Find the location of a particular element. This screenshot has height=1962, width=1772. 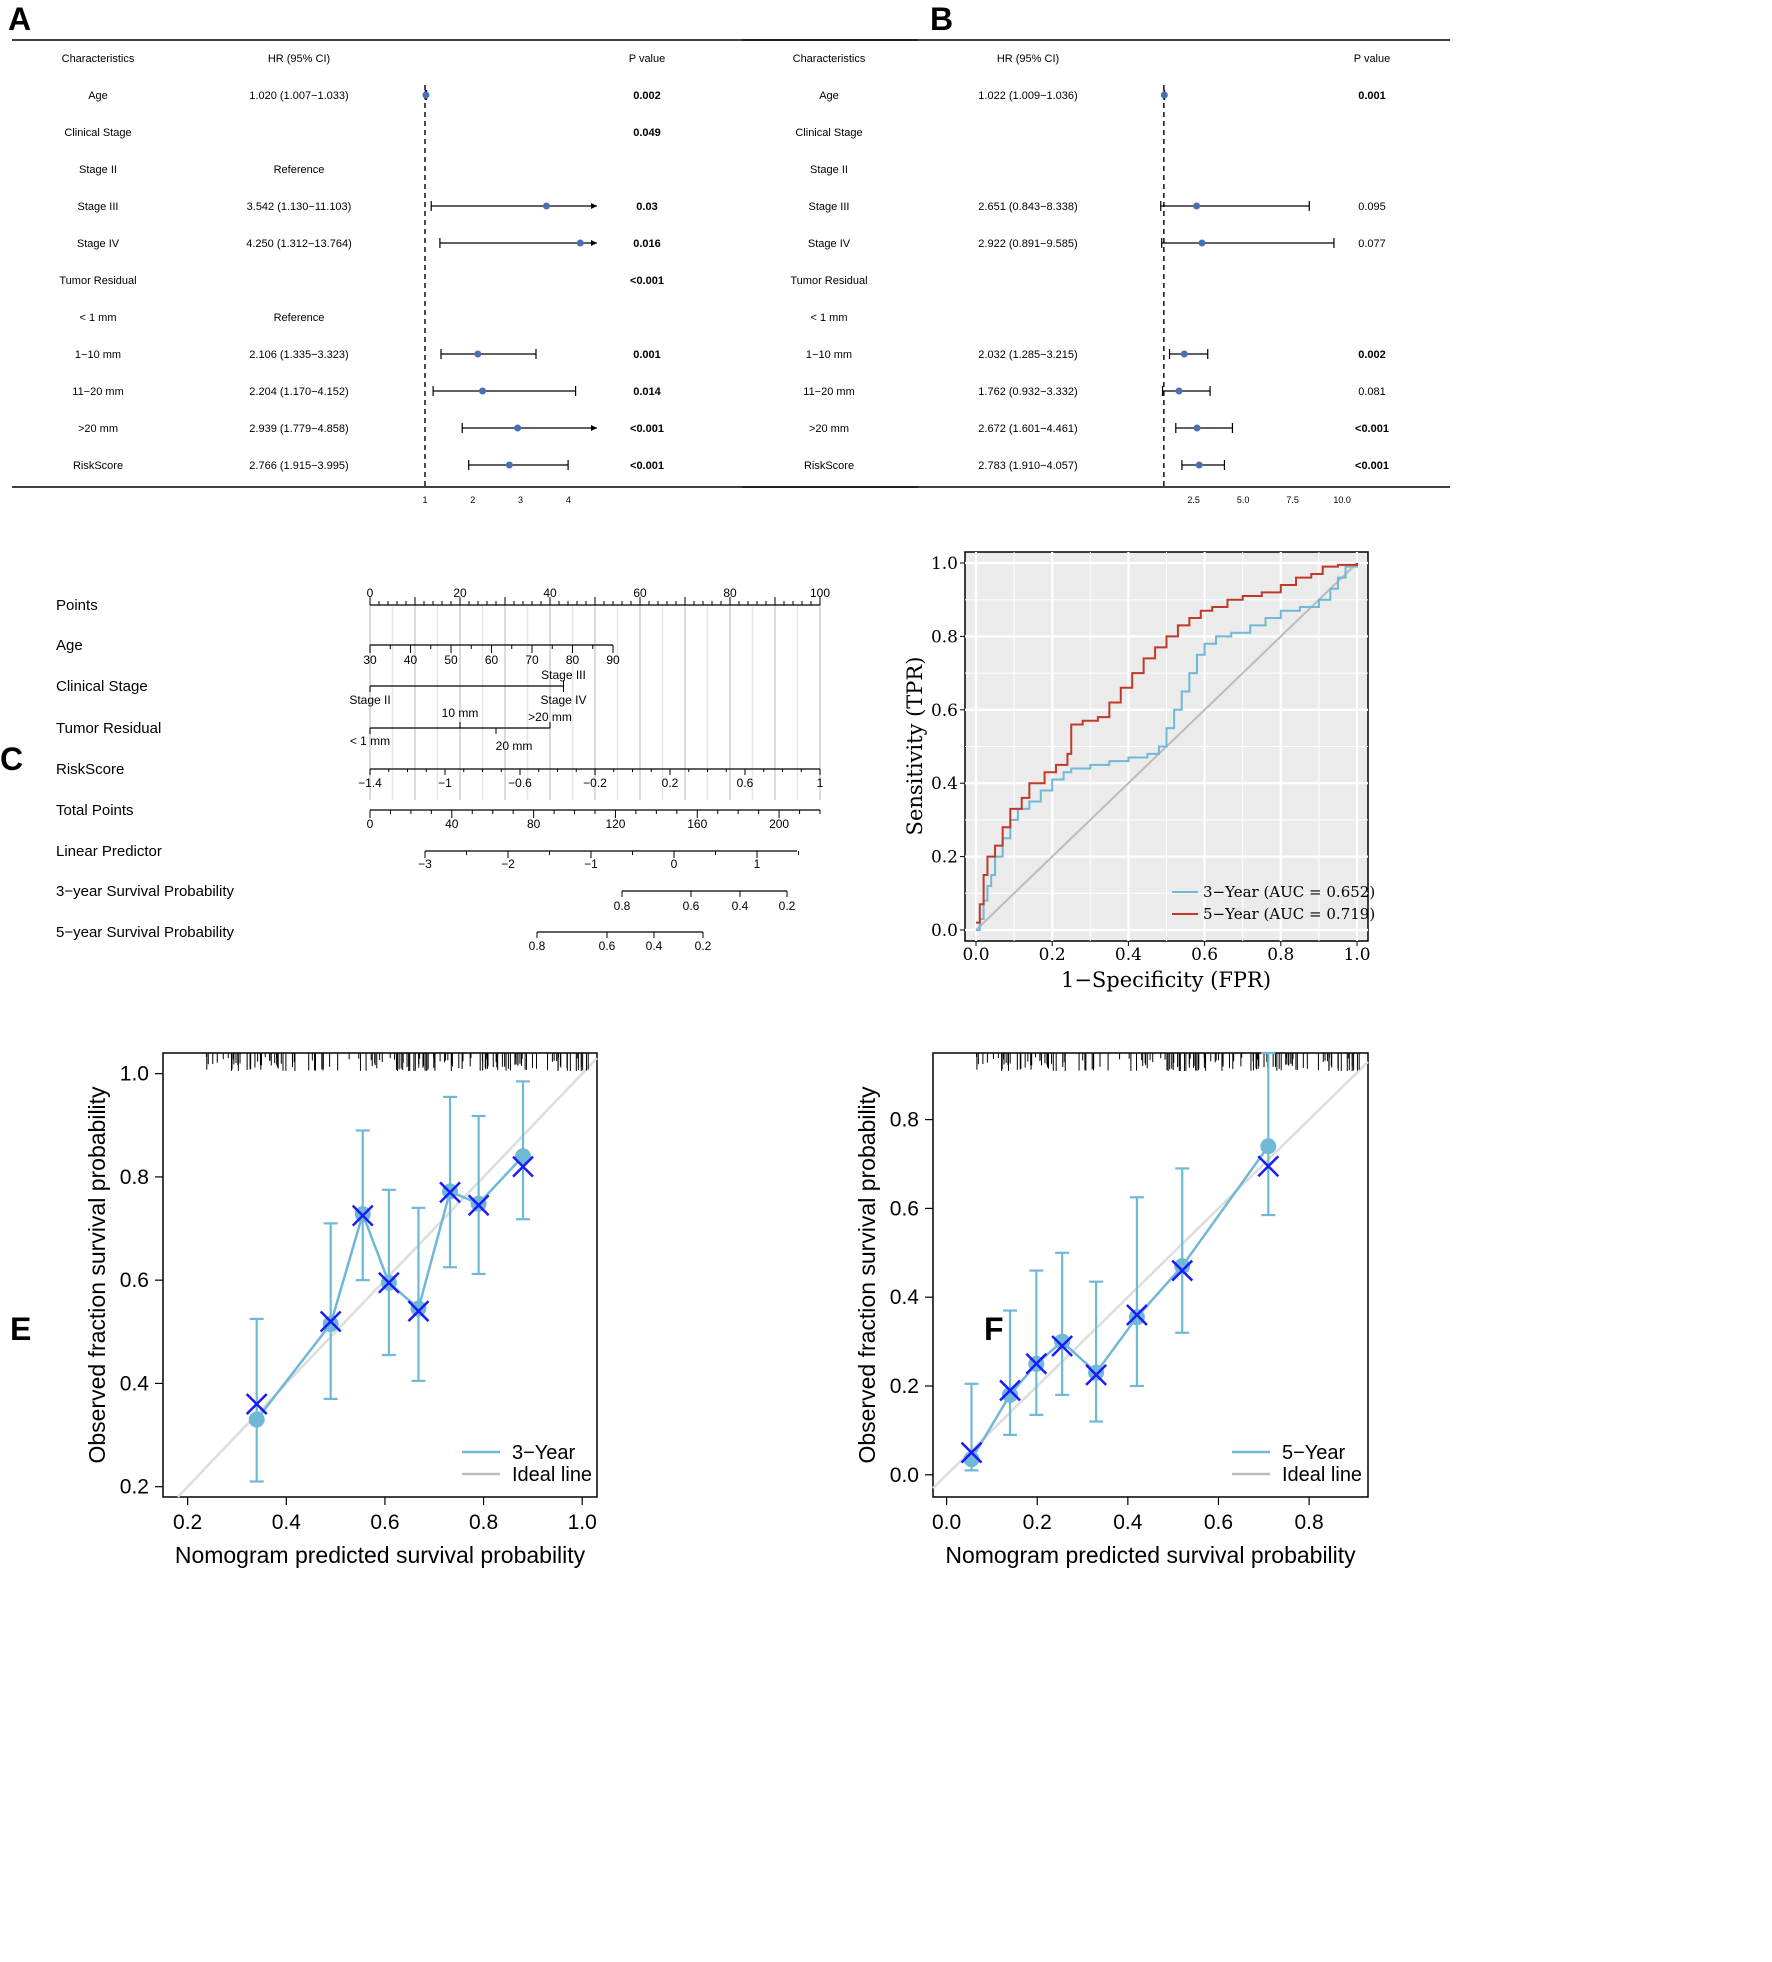

row-hr-text: 2.204 (1.170−4.152) is located at coordinates (298, 392).